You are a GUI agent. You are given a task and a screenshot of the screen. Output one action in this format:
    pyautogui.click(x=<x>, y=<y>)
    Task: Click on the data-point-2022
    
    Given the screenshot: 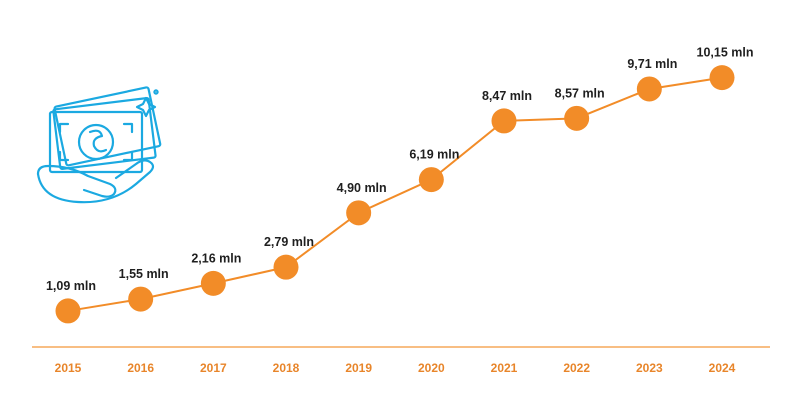 What is the action you would take?
    pyautogui.click(x=577, y=118)
    